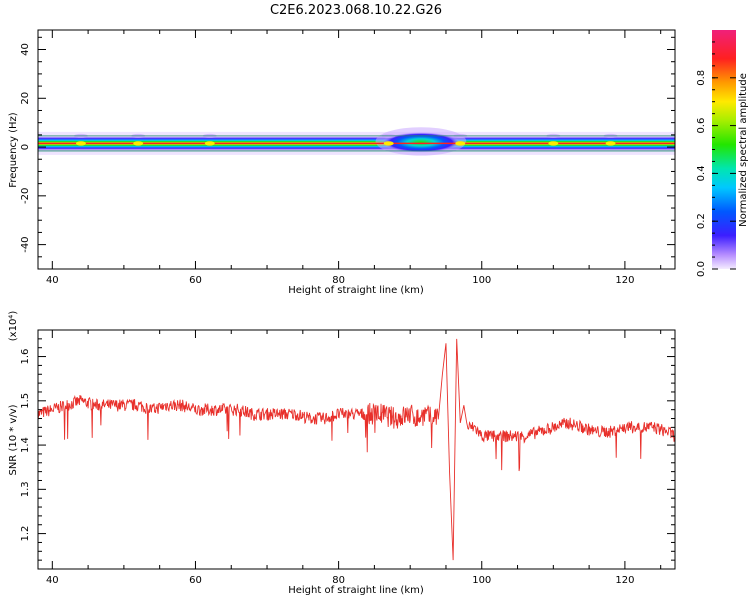 This screenshot has height=600, width=750. Describe the element at coordinates (25, 489) in the screenshot. I see `y-tick-label: 1.3` at that location.